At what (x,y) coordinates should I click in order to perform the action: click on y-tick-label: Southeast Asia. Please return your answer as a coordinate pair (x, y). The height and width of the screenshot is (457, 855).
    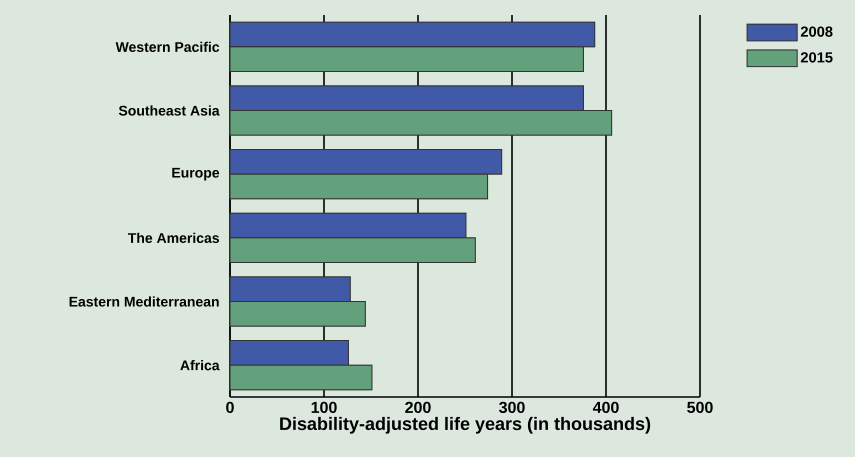
    Looking at the image, I should click on (169, 110).